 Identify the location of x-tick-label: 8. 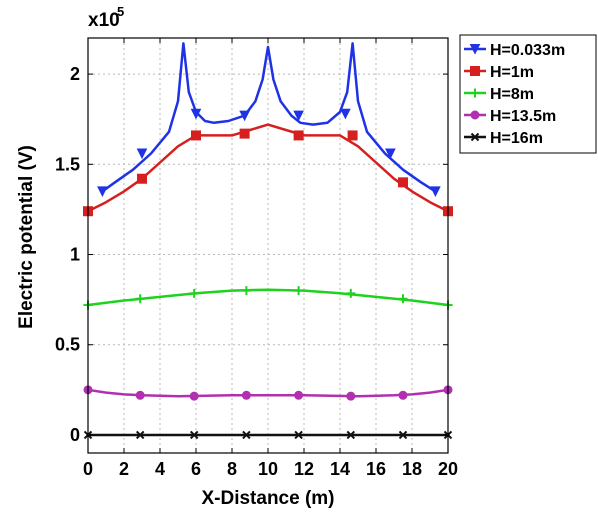
(232, 469).